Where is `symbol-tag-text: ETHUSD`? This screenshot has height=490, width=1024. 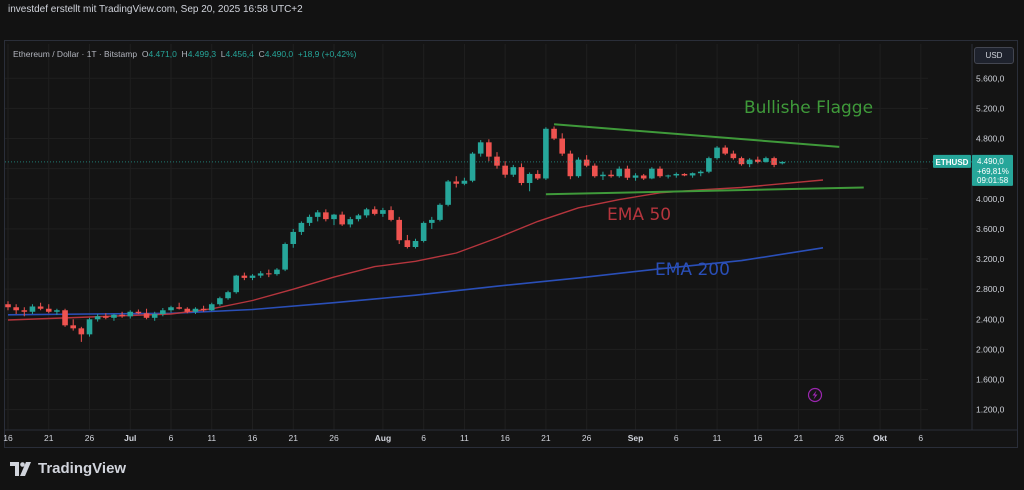
symbol-tag-text: ETHUSD is located at coordinates (952, 162).